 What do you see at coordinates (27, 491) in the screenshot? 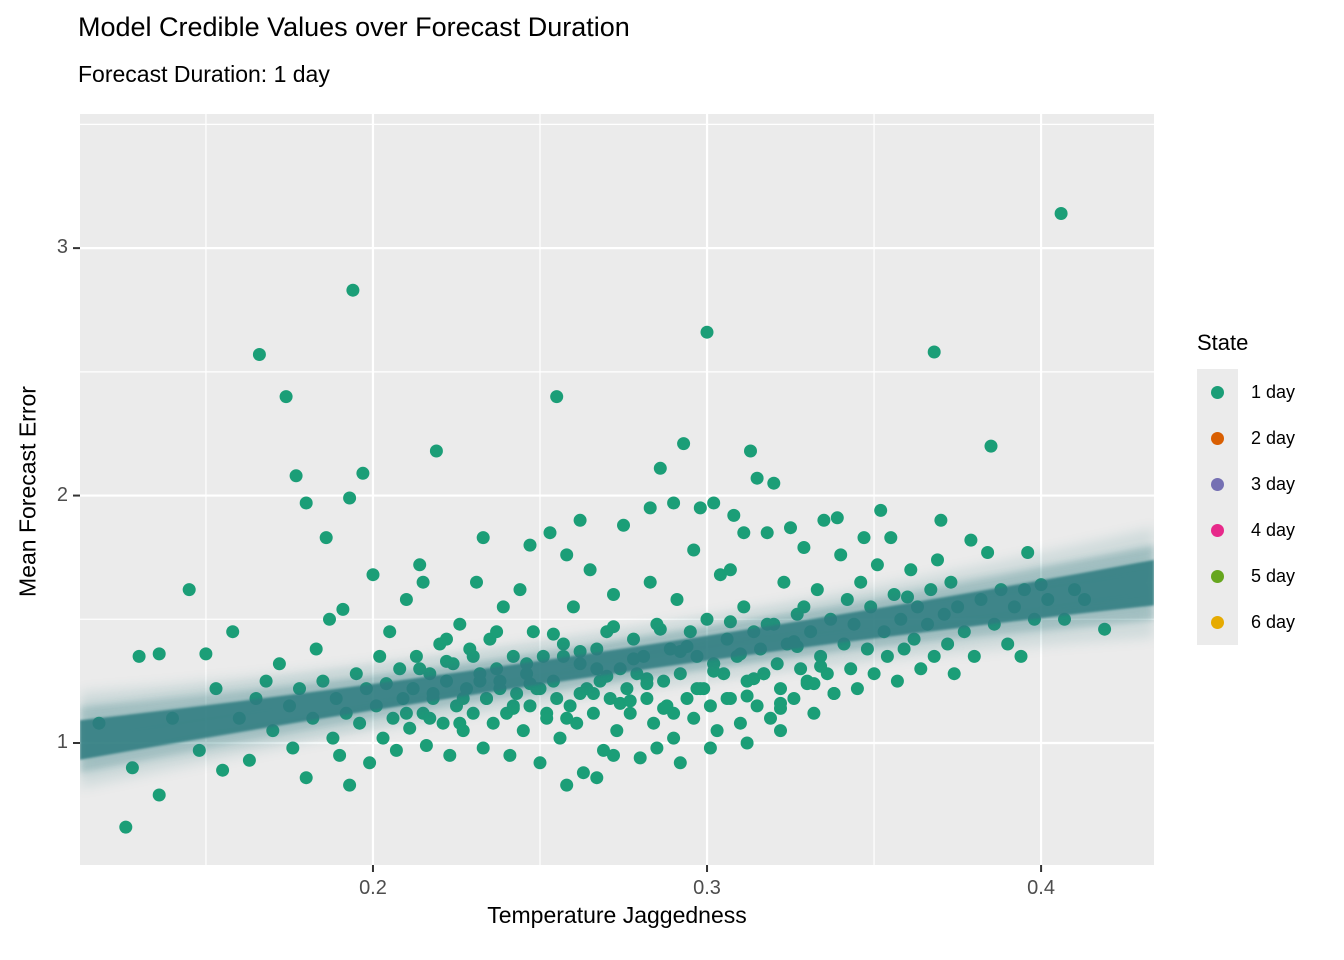
I see `y-axis-title: Mean Forecast Error` at bounding box center [27, 491].